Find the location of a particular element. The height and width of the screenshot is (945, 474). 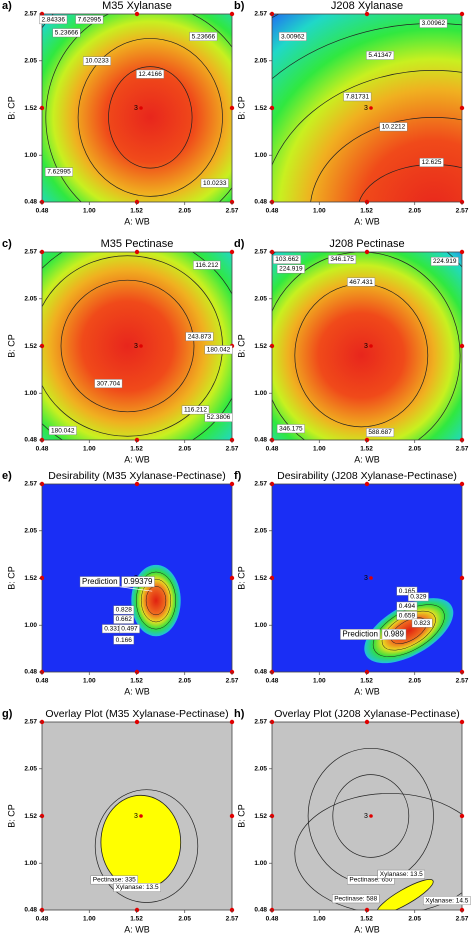

panel-letter: d) is located at coordinates (239, 244).